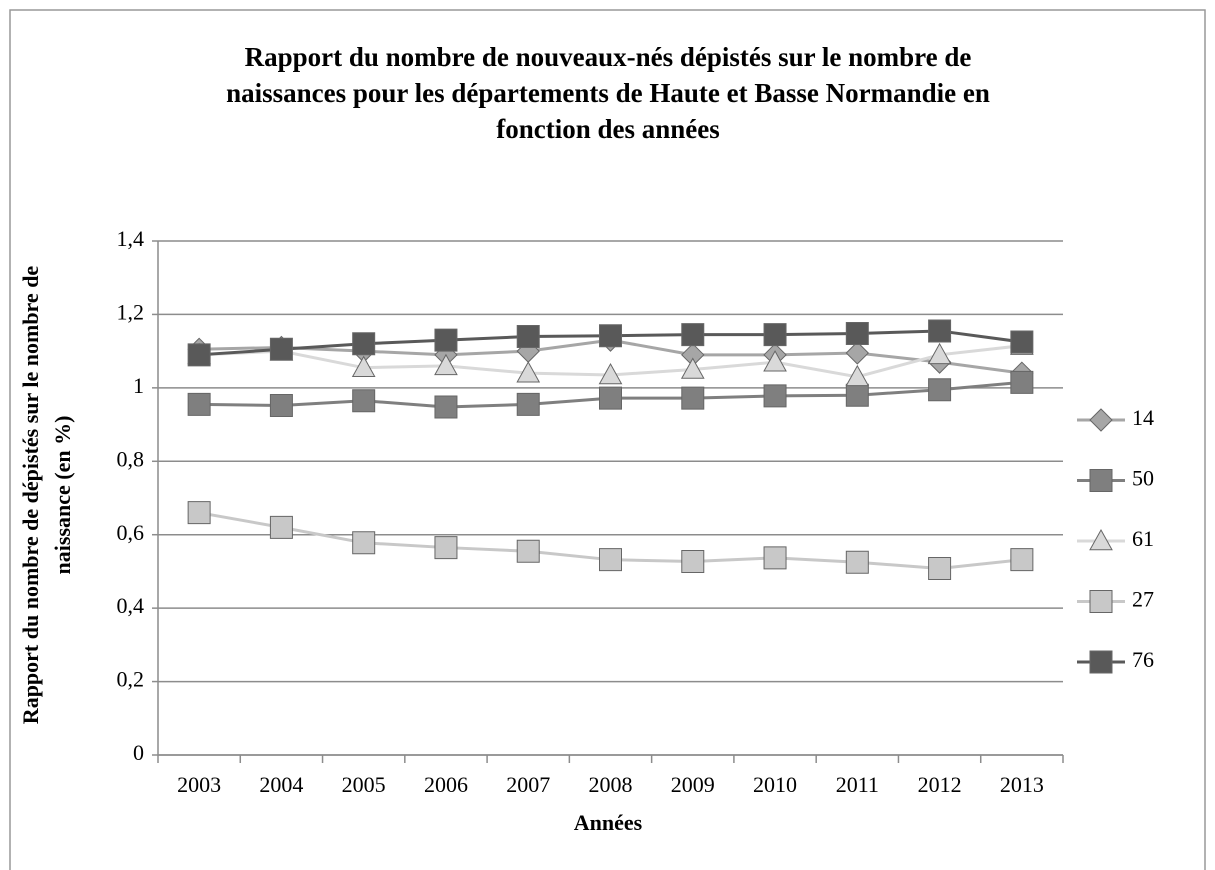 The image size is (1215, 870). I want to click on x-tick-label: 2005, so click(364, 784).